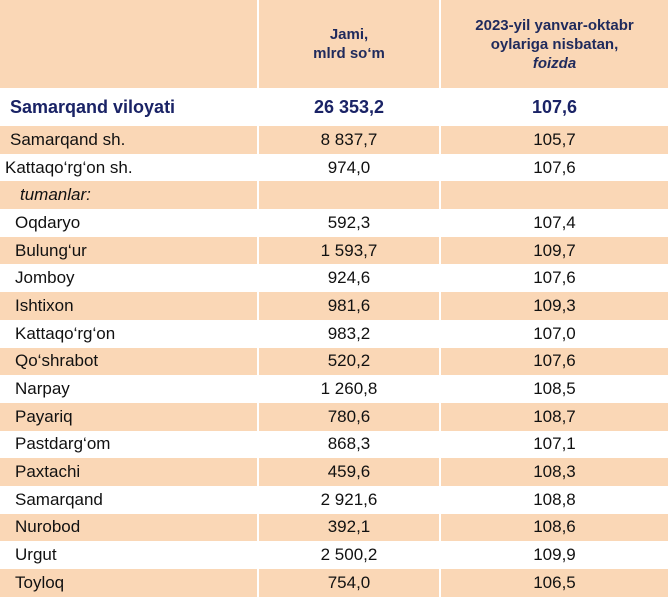  Describe the element at coordinates (59, 499) in the screenshot. I see `region-name: Samarqand` at that location.